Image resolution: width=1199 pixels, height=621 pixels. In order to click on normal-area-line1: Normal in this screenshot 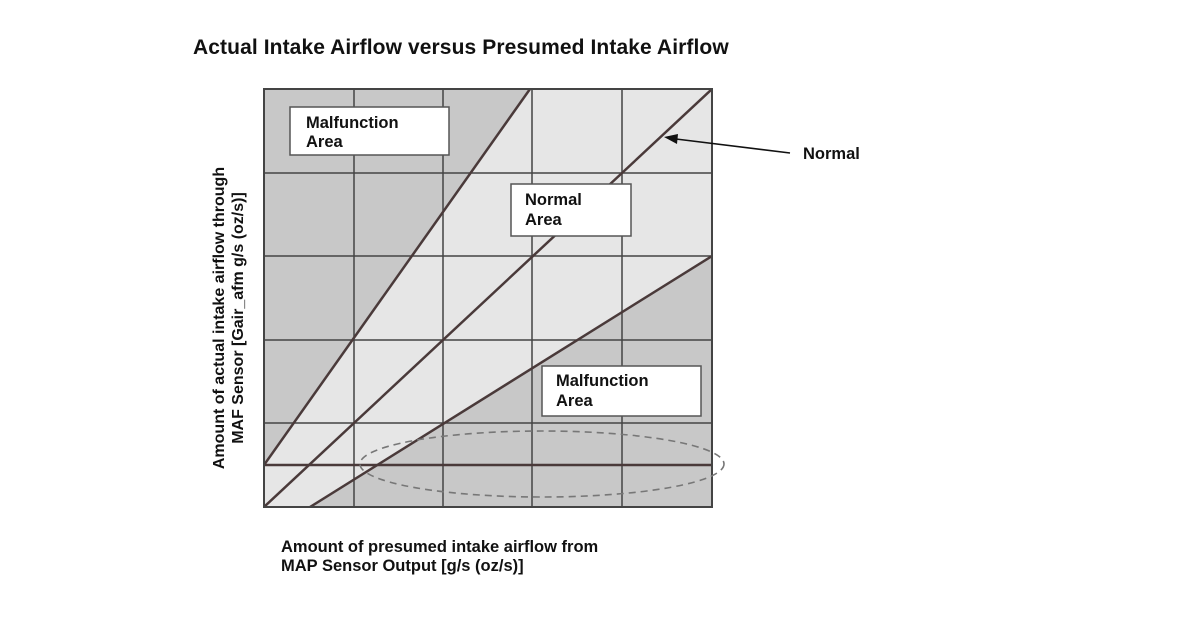, I will do `click(553, 200)`.